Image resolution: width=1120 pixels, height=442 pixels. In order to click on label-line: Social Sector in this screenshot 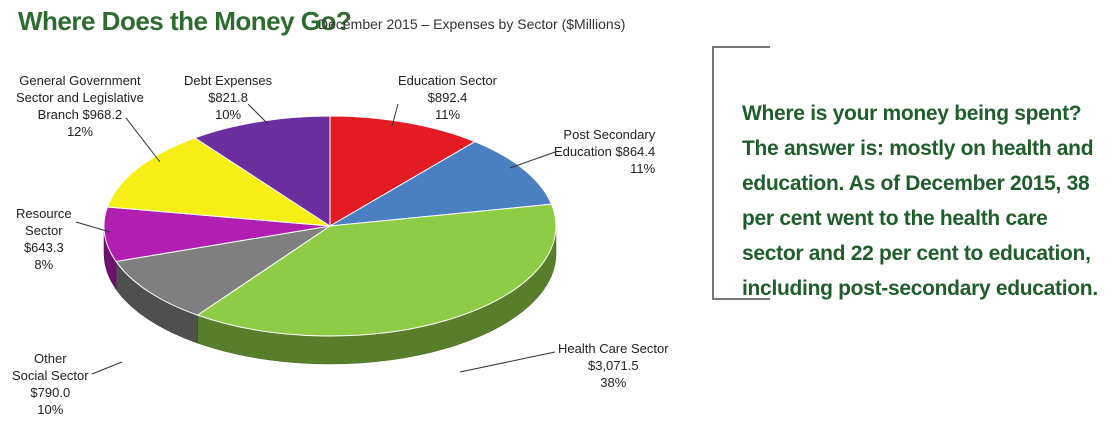, I will do `click(50, 375)`.